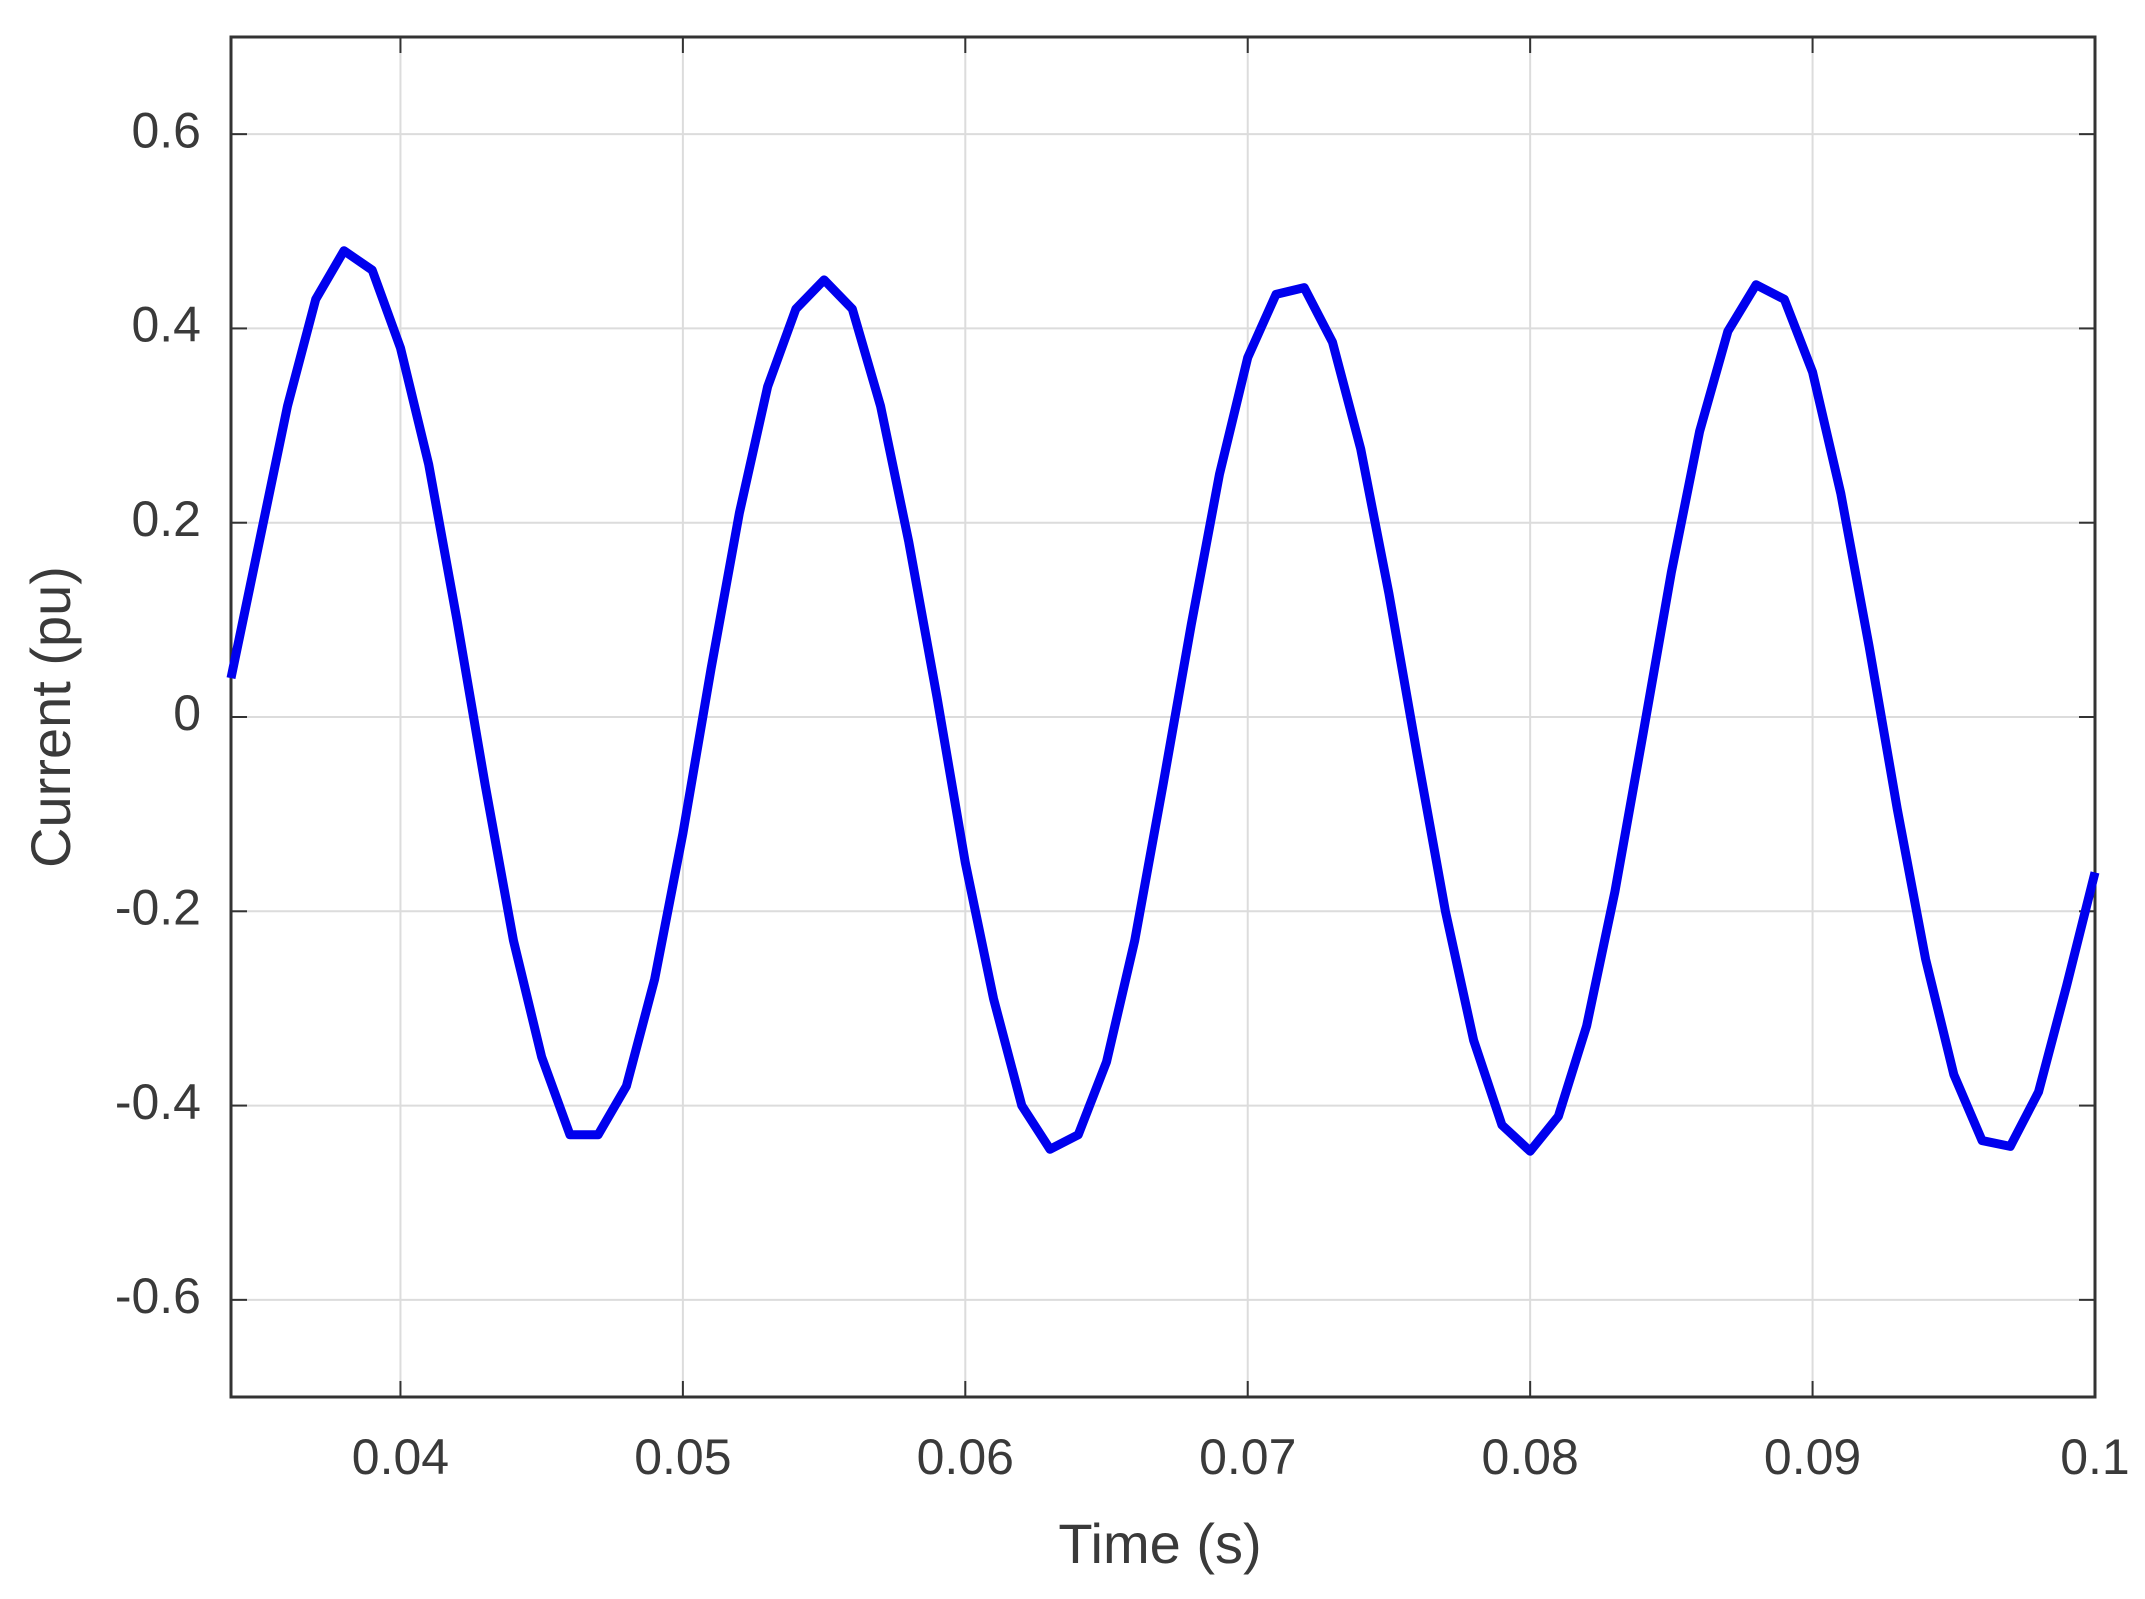 The width and height of the screenshot is (2145, 1599). I want to click on x-tick-label: 0.04, so click(400, 1457).